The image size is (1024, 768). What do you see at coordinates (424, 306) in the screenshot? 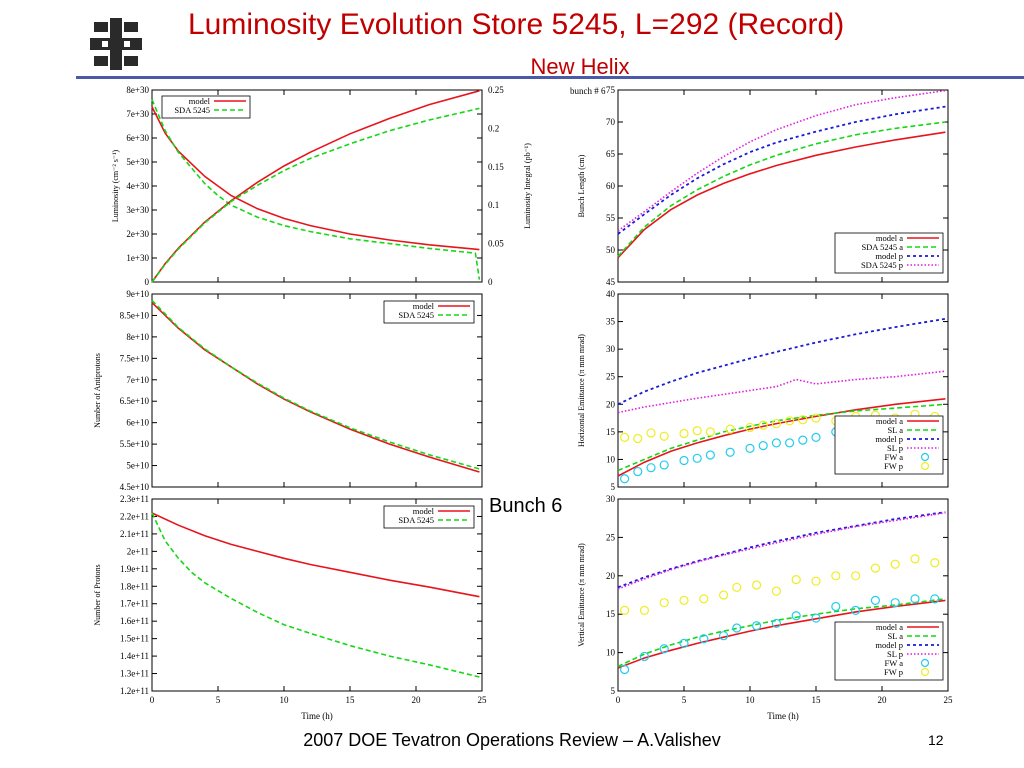
I see `antiprotons-legend-label: model` at bounding box center [424, 306].